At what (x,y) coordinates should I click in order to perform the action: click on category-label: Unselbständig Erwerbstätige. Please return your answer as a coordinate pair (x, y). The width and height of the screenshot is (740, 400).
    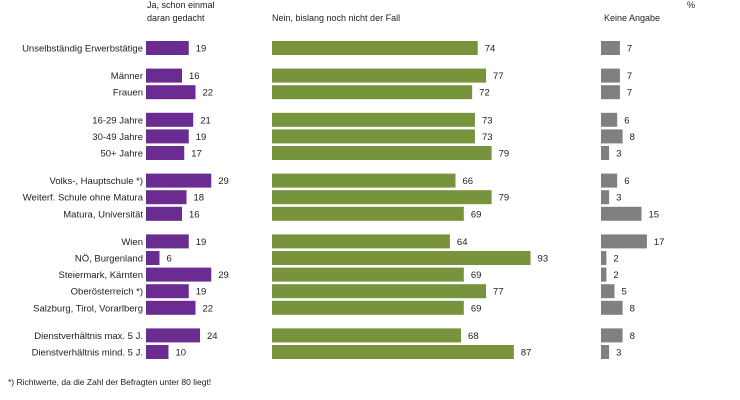
    Looking at the image, I should click on (82, 49).